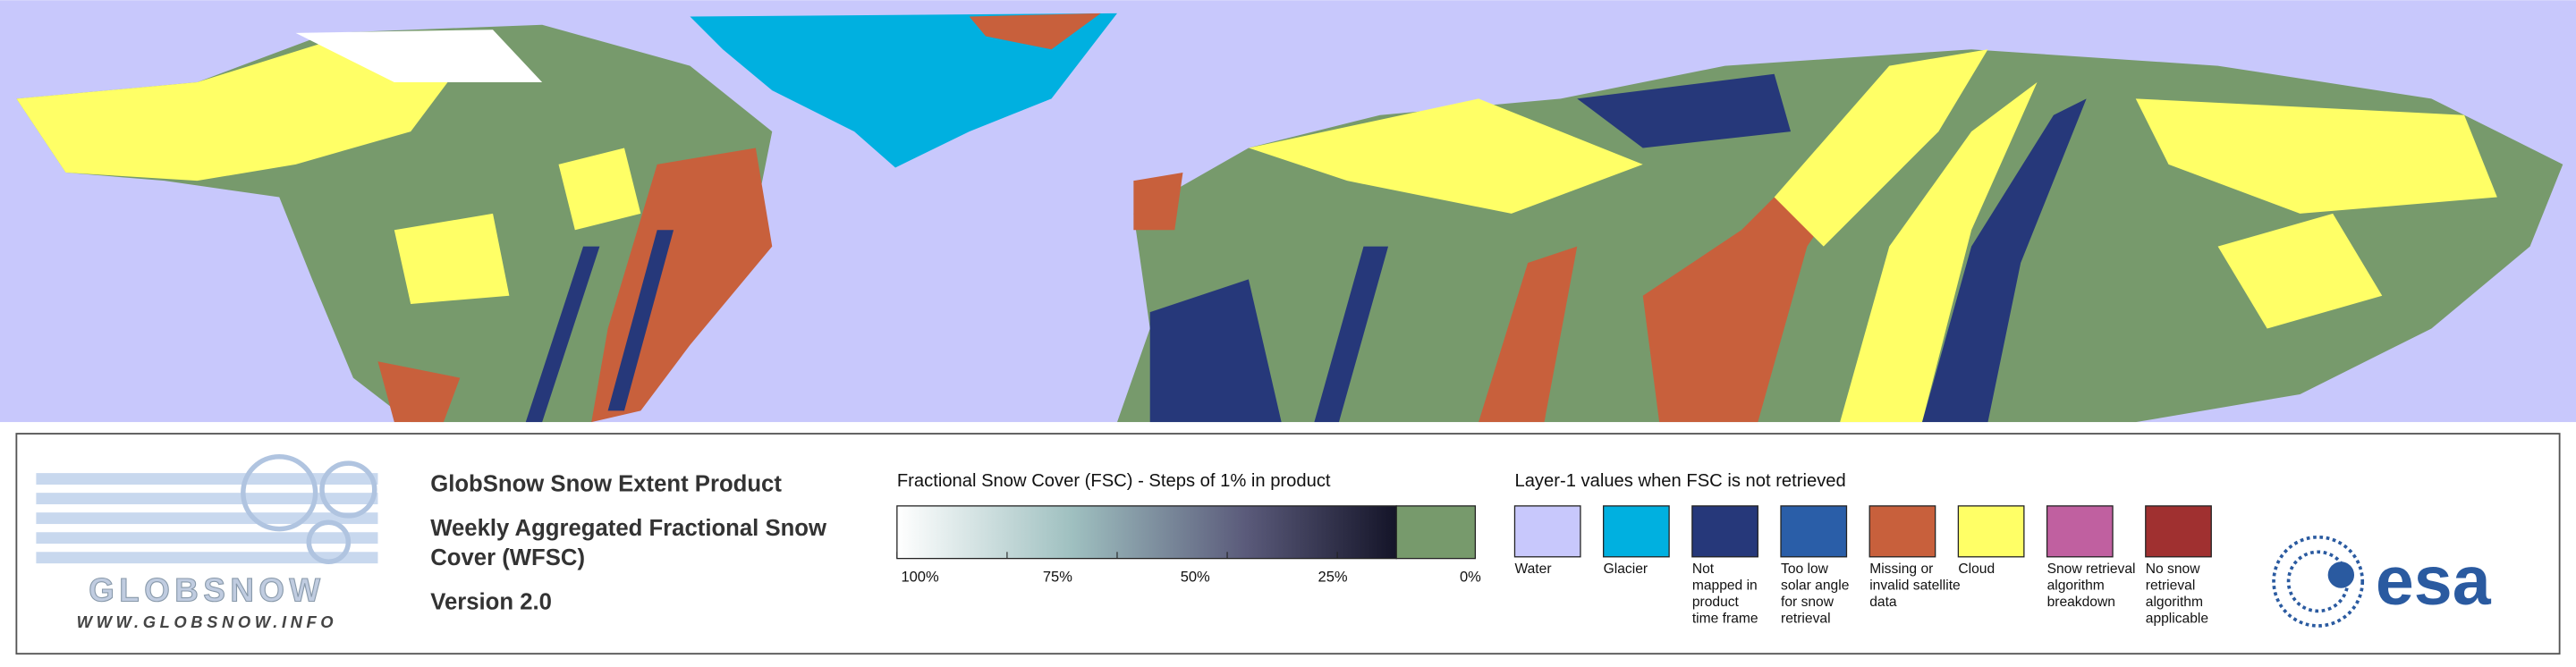 The width and height of the screenshot is (2576, 667). I want to click on legend-label: Water, so click(1532, 569).